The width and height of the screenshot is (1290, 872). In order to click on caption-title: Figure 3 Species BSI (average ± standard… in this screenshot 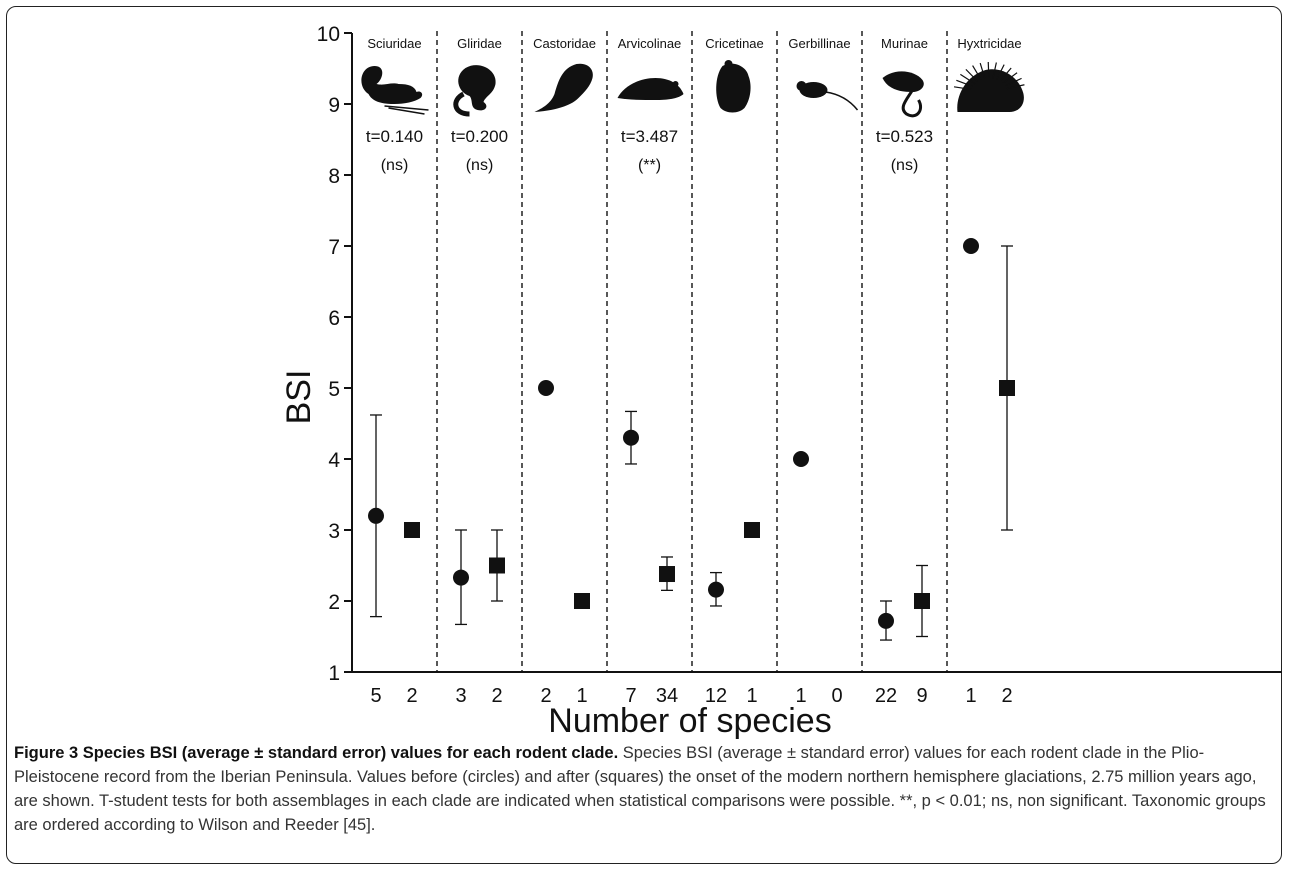, I will do `click(316, 753)`.